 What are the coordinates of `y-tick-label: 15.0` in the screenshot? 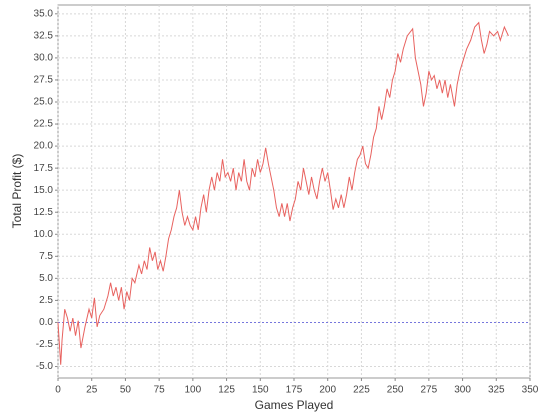 It's located at (44, 190).